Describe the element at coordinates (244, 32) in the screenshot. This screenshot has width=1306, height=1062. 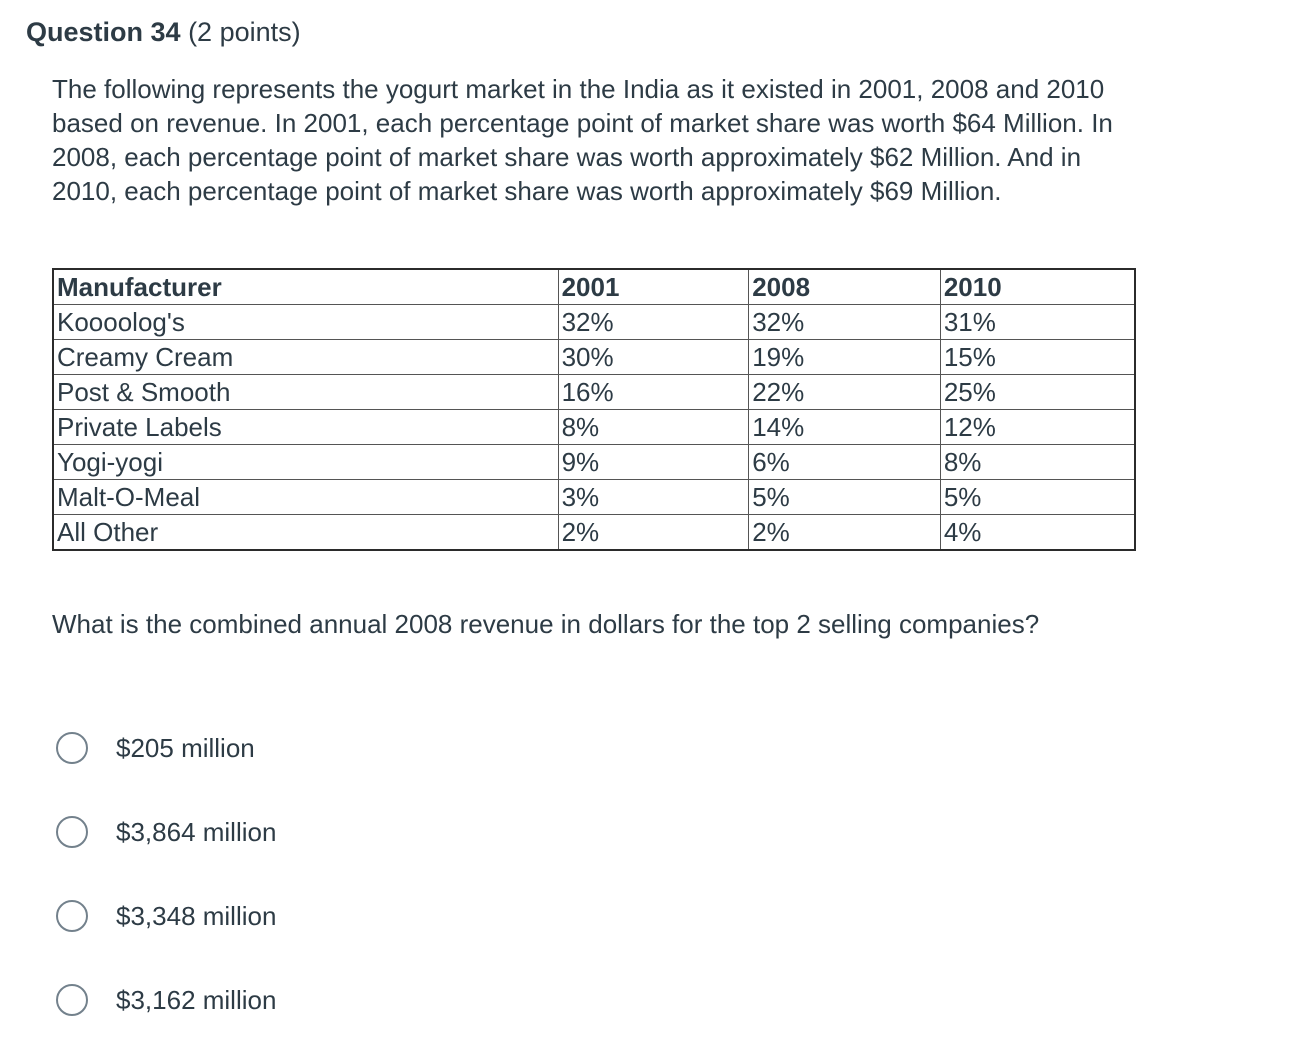
I see `question-points: (2 points)` at that location.